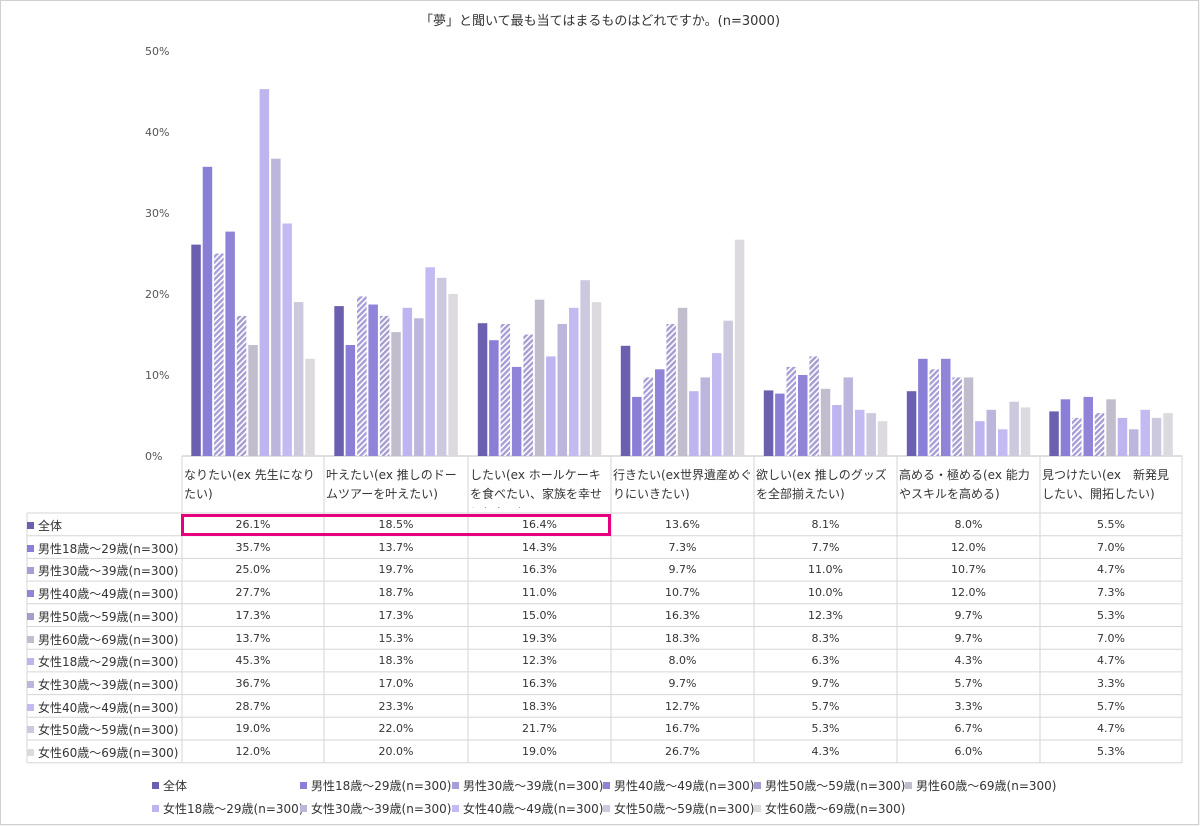 The height and width of the screenshot is (826, 1200). Describe the element at coordinates (157, 51) in the screenshot. I see `y-tick-label: 50%` at that location.